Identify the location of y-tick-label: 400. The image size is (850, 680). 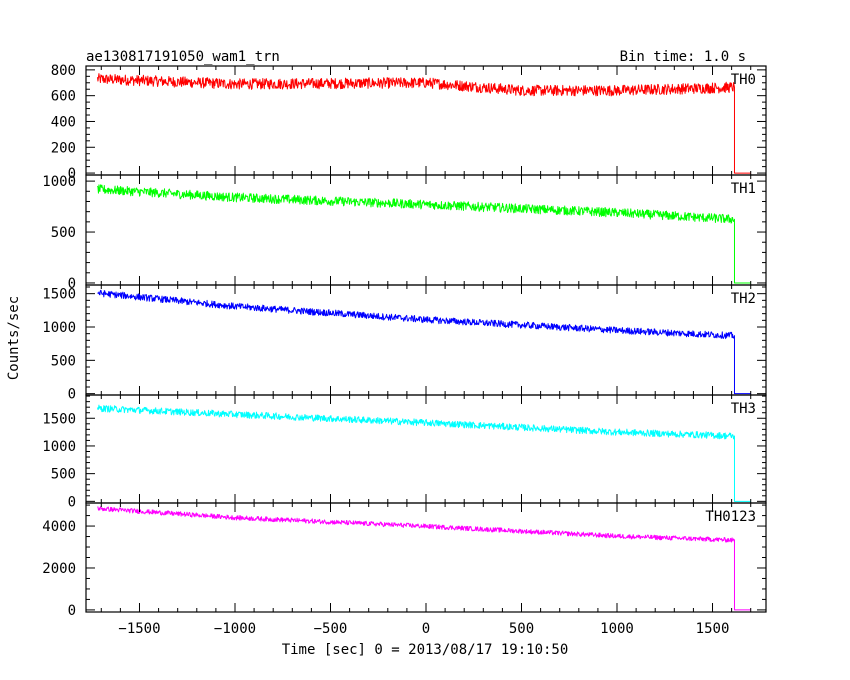
(63, 122).